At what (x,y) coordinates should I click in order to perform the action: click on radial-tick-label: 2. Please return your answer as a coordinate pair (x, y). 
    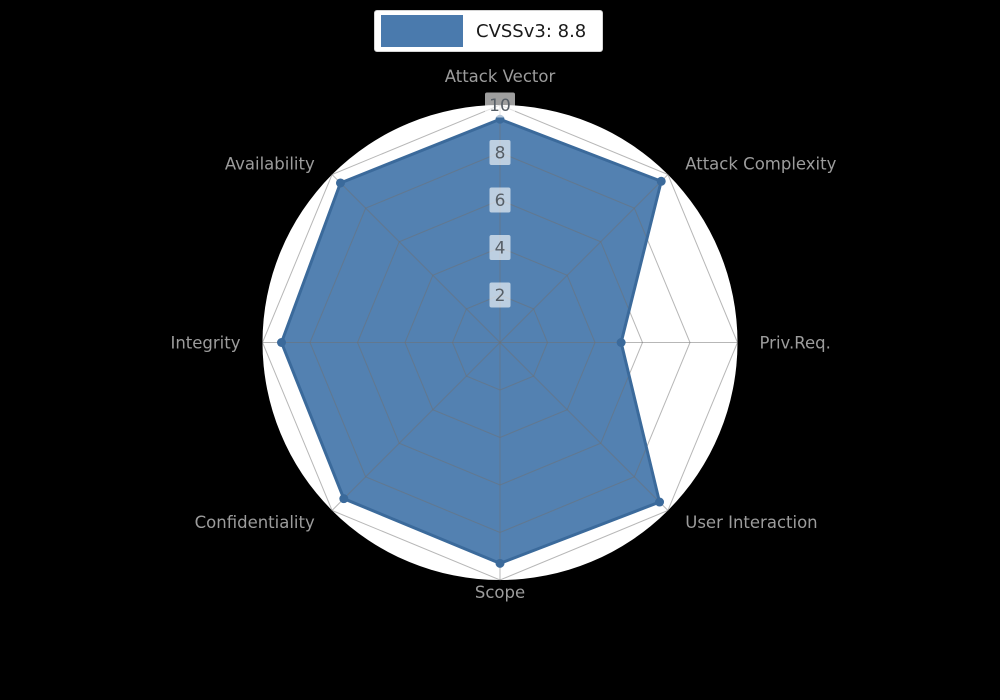
    Looking at the image, I should click on (500, 296).